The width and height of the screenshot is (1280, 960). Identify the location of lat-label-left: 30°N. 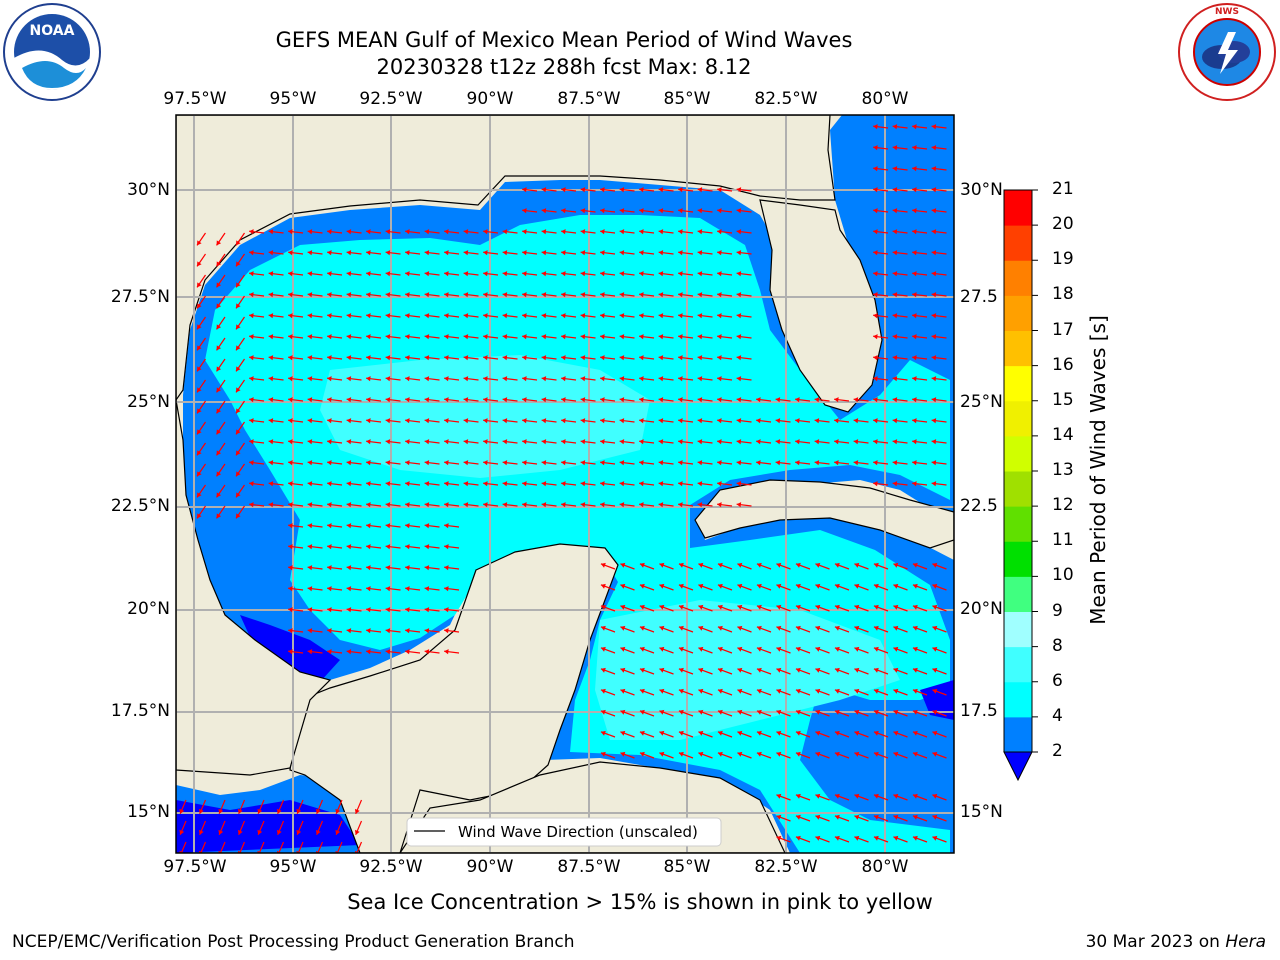
(148, 190).